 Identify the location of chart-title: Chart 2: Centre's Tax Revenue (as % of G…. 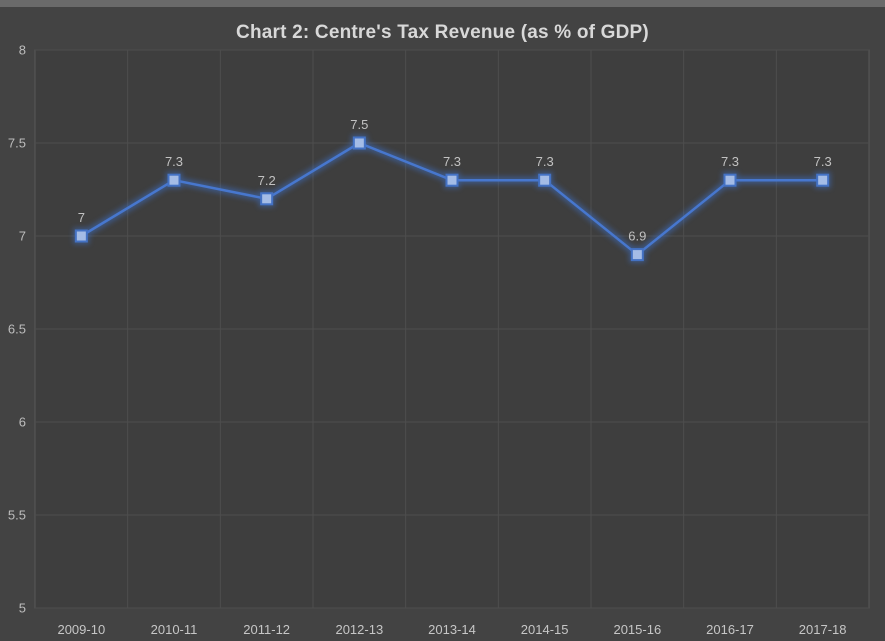
(442, 32).